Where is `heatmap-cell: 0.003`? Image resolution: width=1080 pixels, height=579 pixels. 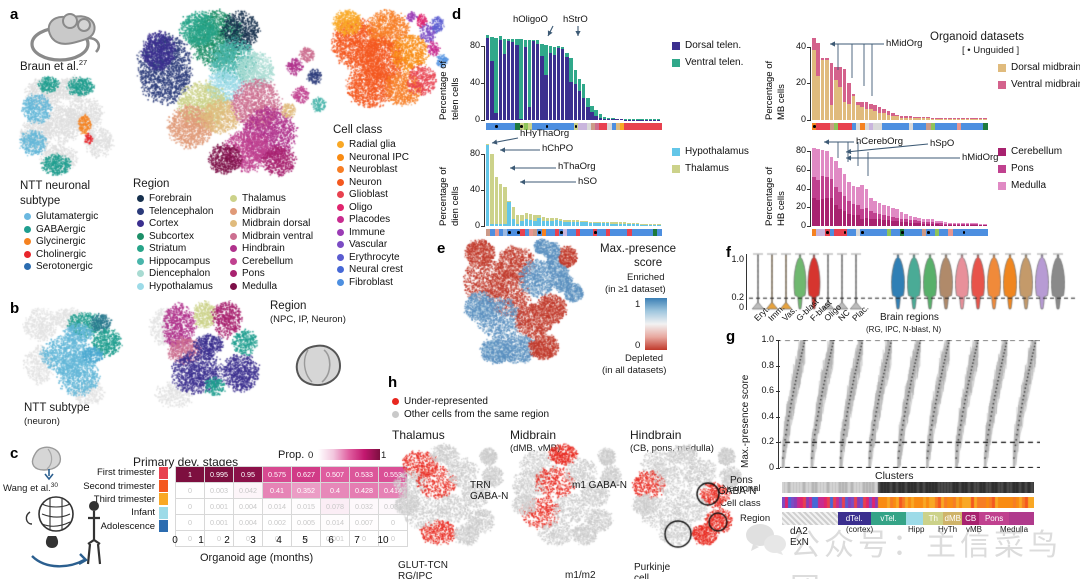
heatmap-cell: 0.003 is located at coordinates (219, 490).